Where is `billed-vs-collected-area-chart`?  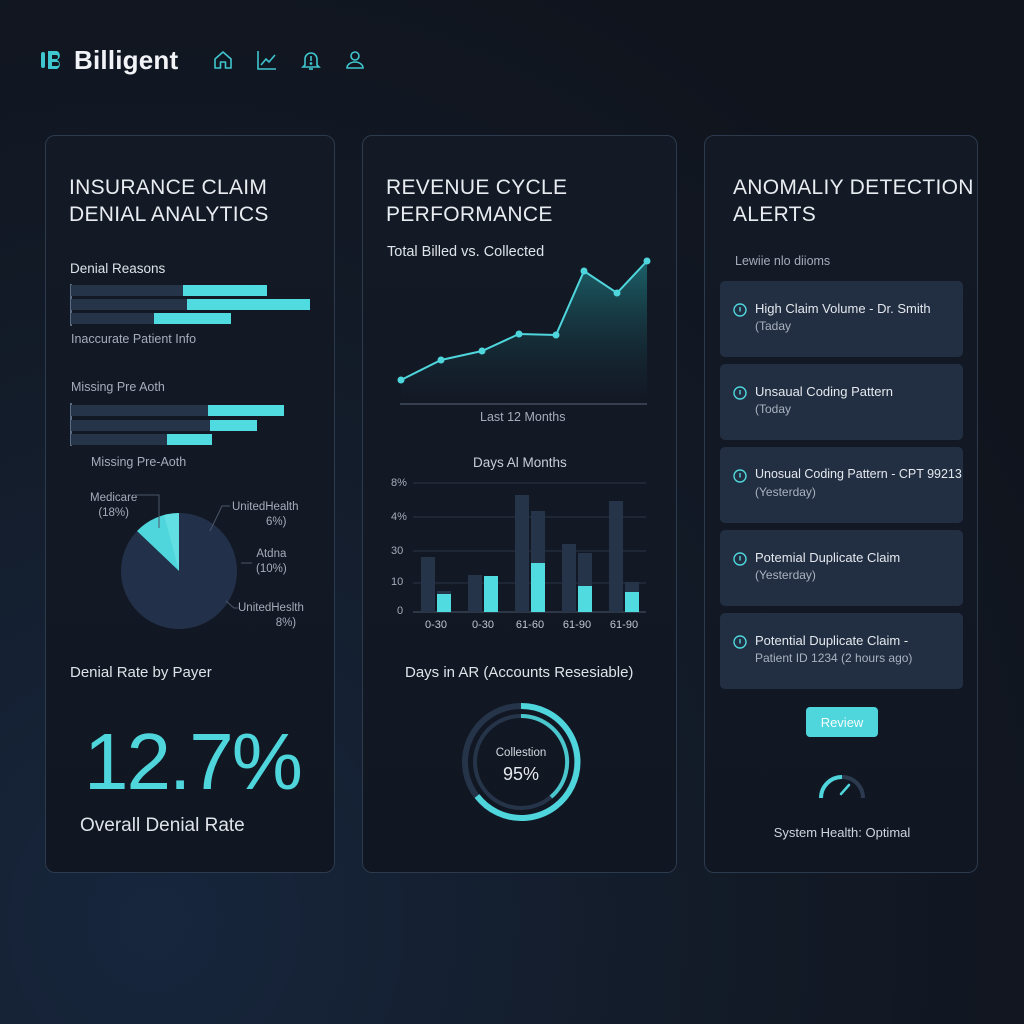
billed-vs-collected-area-chart is located at coordinates (520, 331).